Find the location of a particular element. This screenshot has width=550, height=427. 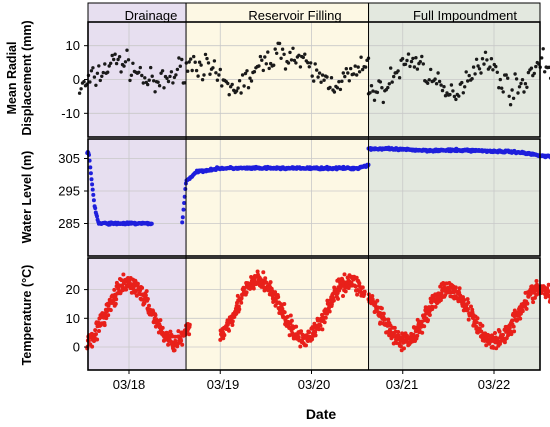

y-axis-title-water-level: Water Level (m) is located at coordinates (27, 197).